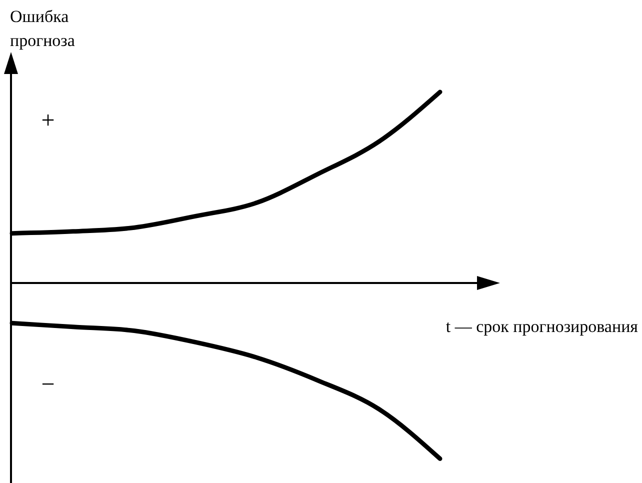 This screenshot has width=642, height=483. What do you see at coordinates (48, 385) in the screenshot?
I see `annotation: −` at bounding box center [48, 385].